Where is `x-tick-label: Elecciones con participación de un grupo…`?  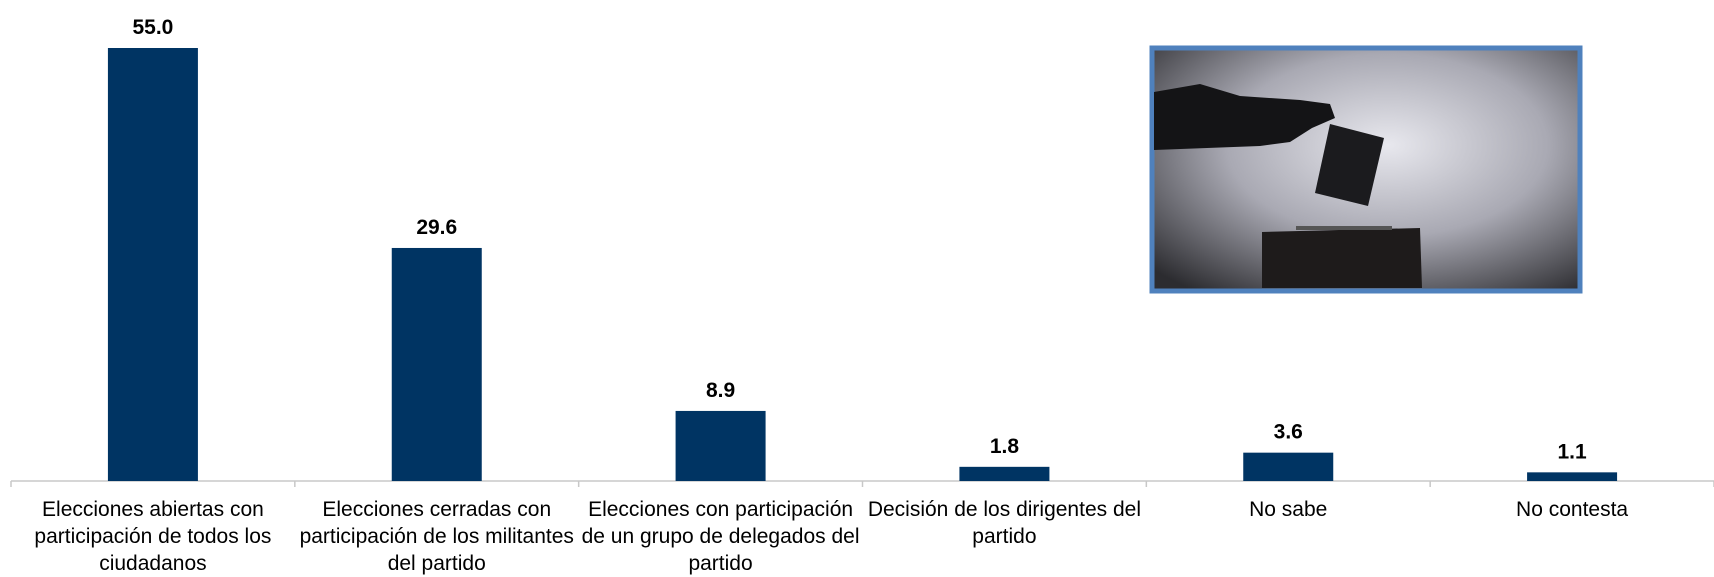
x-tick-label: Elecciones con participación de un grupo… is located at coordinates (720, 536).